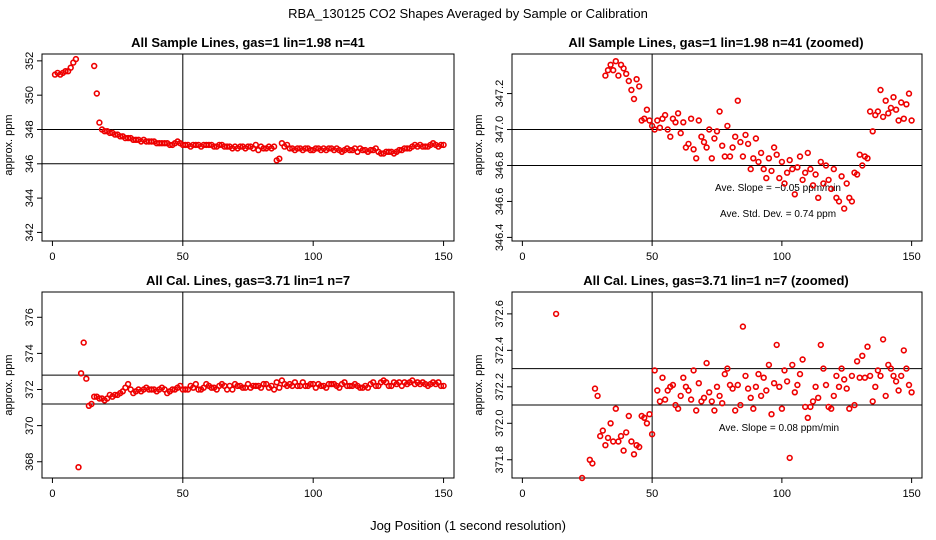 The image size is (936, 540). Describe the element at coordinates (30, 129) in the screenshot. I see `y-tick-label: 348` at that location.